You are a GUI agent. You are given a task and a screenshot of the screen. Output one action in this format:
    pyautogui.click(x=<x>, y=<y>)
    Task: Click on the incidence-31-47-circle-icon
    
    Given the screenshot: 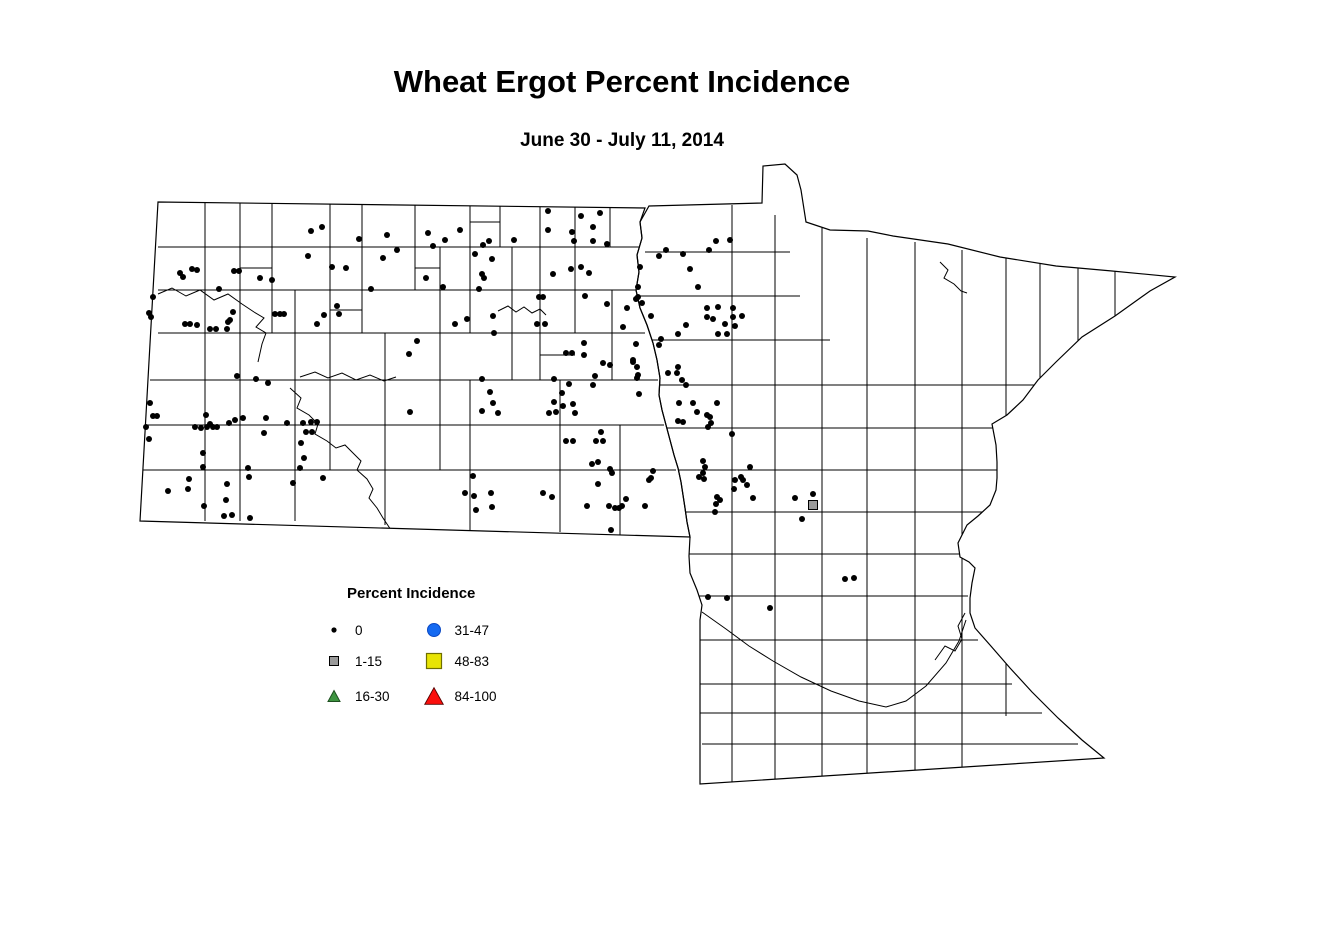 What is the action you would take?
    pyautogui.click(x=433, y=630)
    